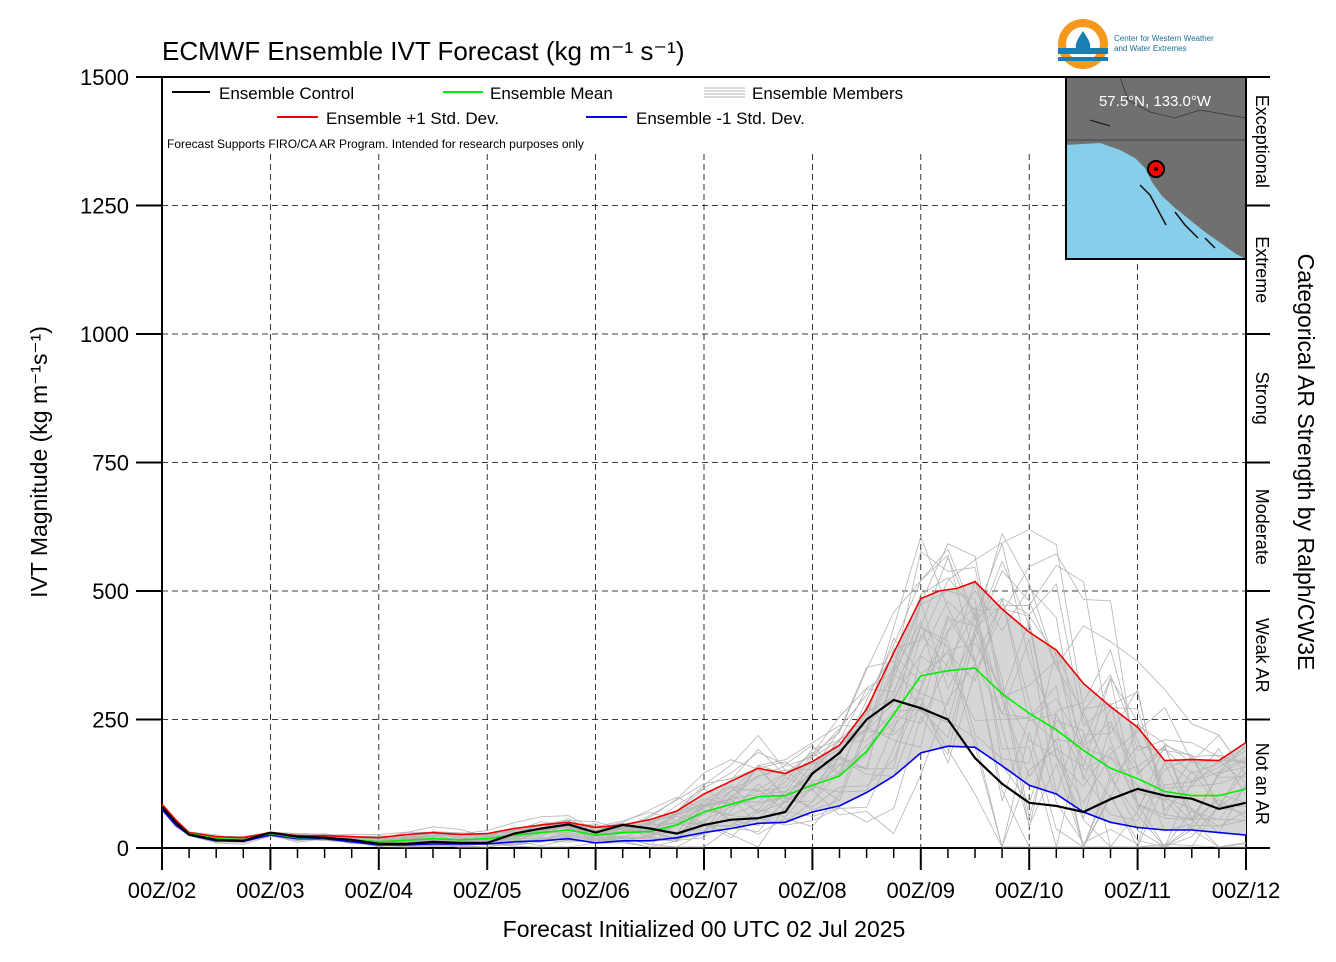  I want to click on y-tick-label: 1250, so click(104, 206).